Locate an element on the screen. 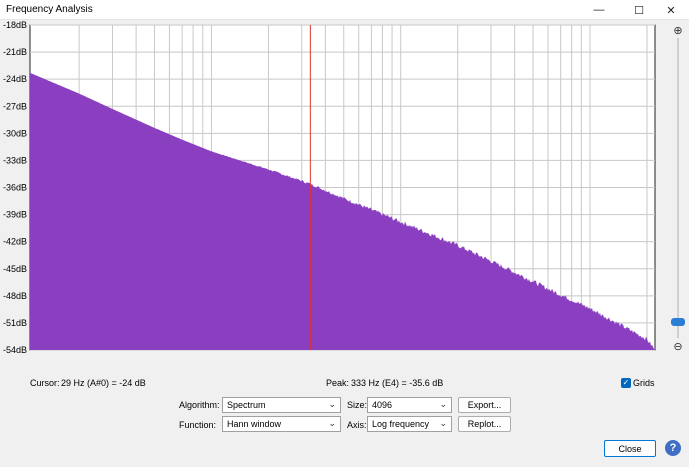  y-tick-label: -30dB is located at coordinates (15, 133).